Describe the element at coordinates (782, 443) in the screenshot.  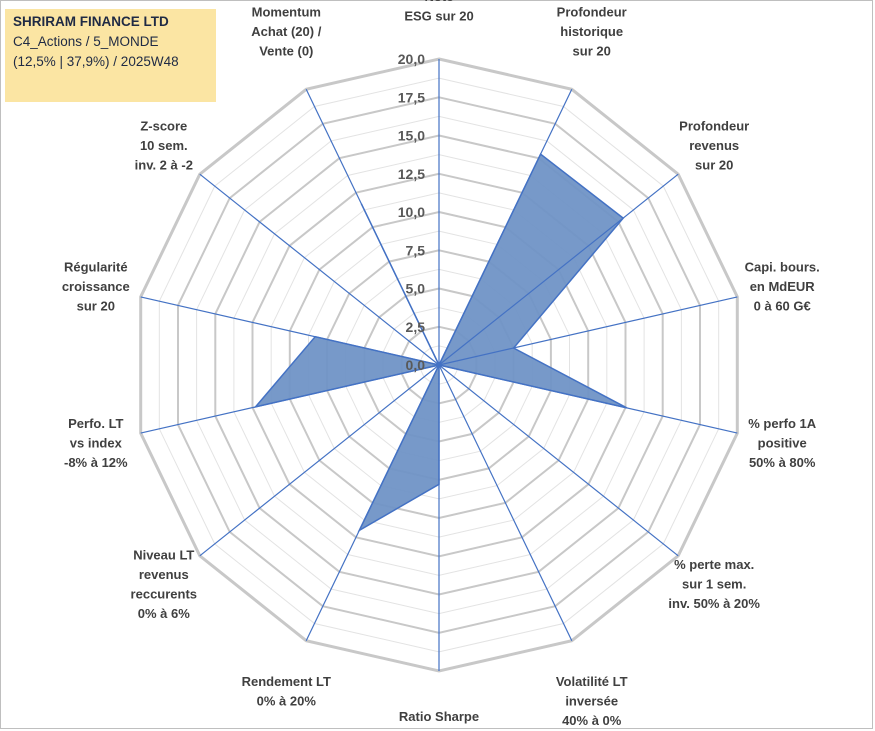
I see `axis-label-line: positive` at that location.